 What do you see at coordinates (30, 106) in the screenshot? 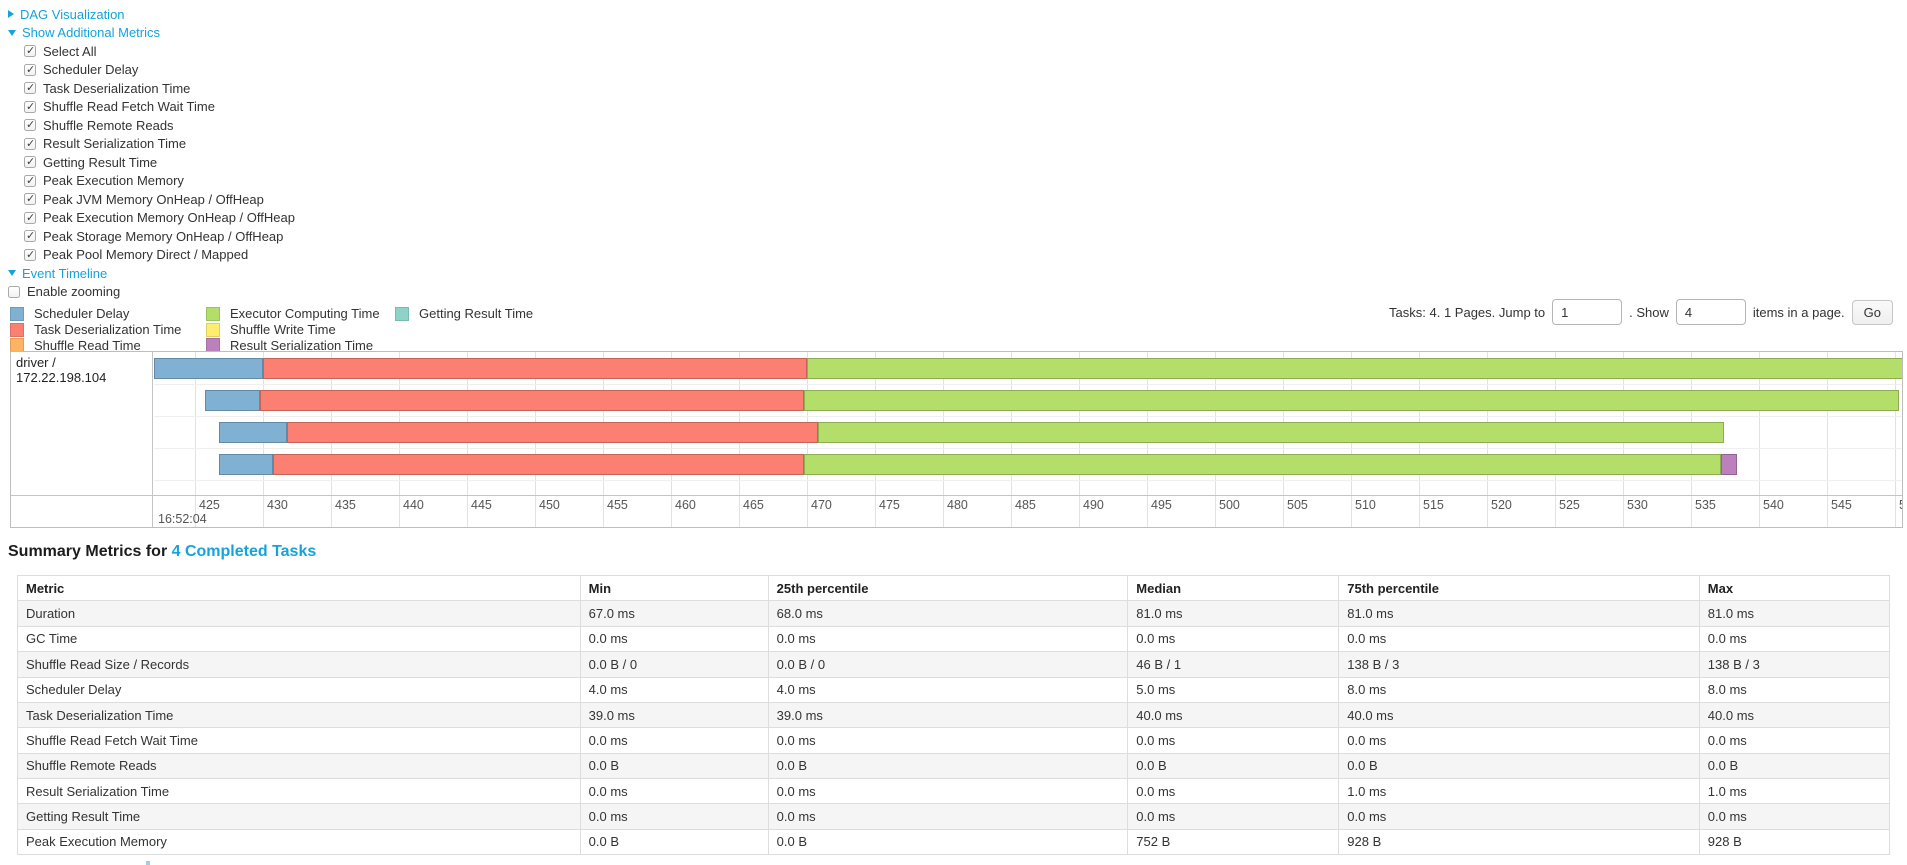
I see `checkbox-shuffle-read-fetch-wait-time` at bounding box center [30, 106].